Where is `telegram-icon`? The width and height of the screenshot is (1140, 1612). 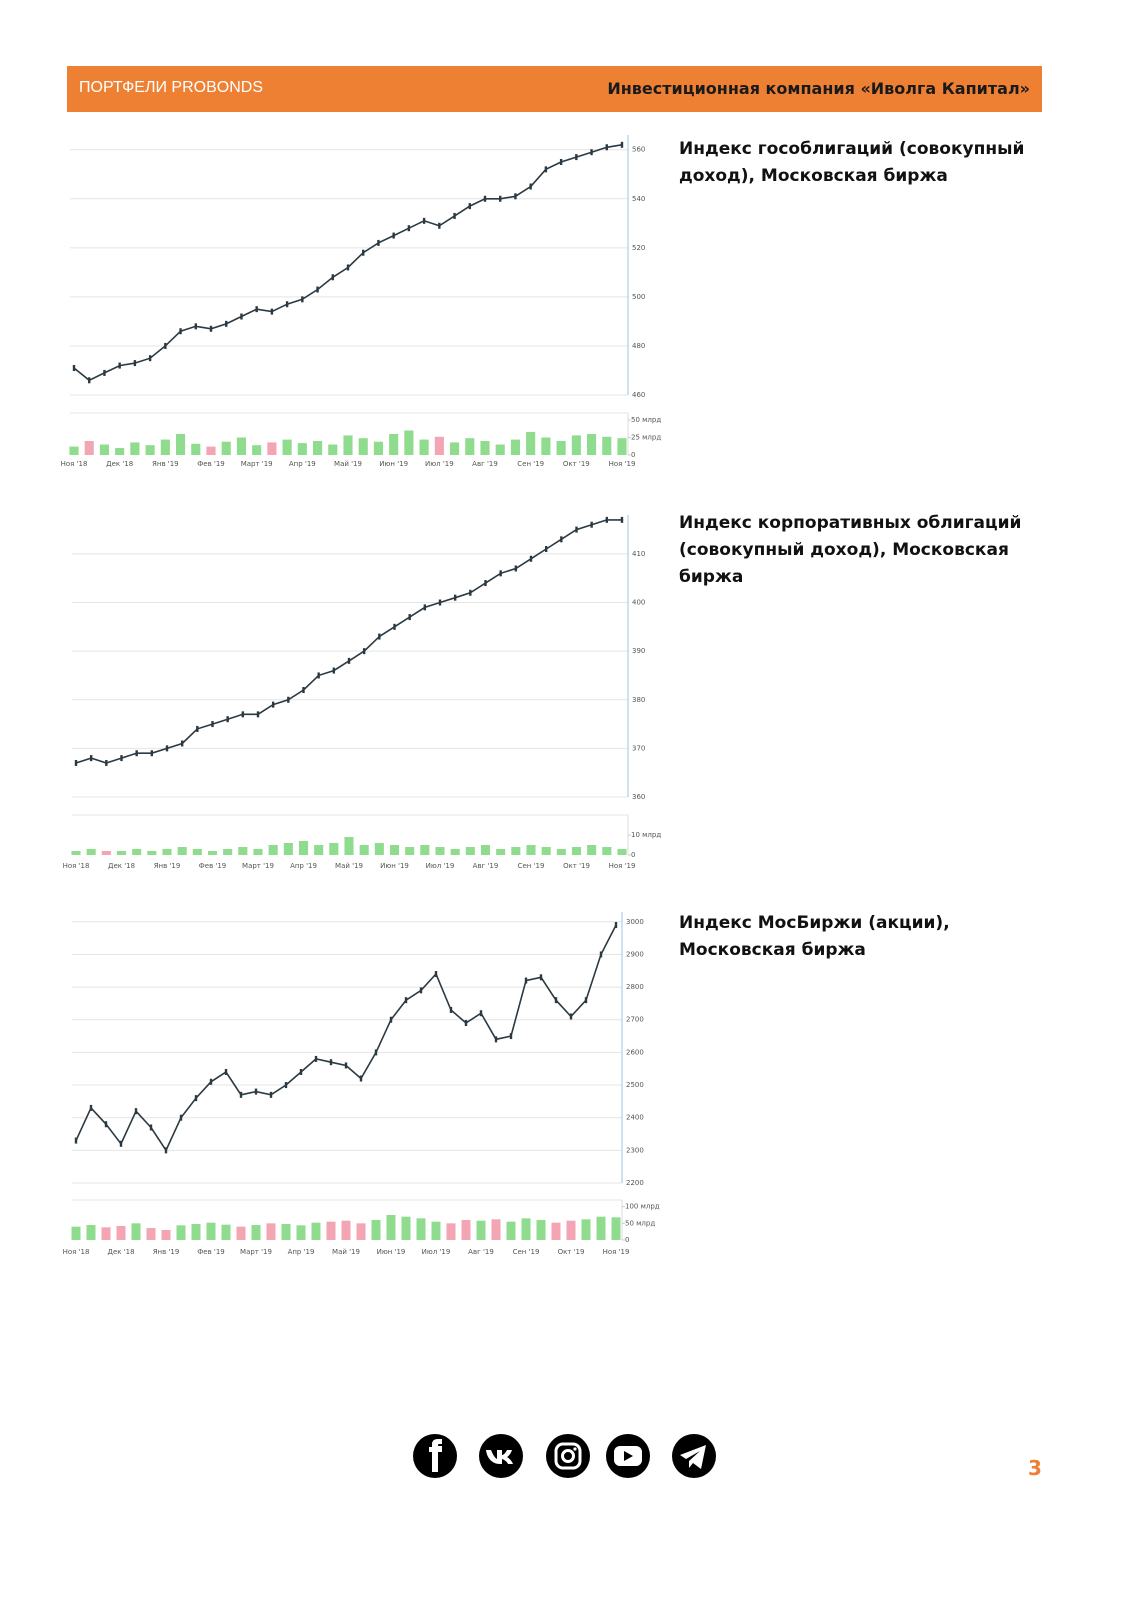
telegram-icon is located at coordinates (694, 1456).